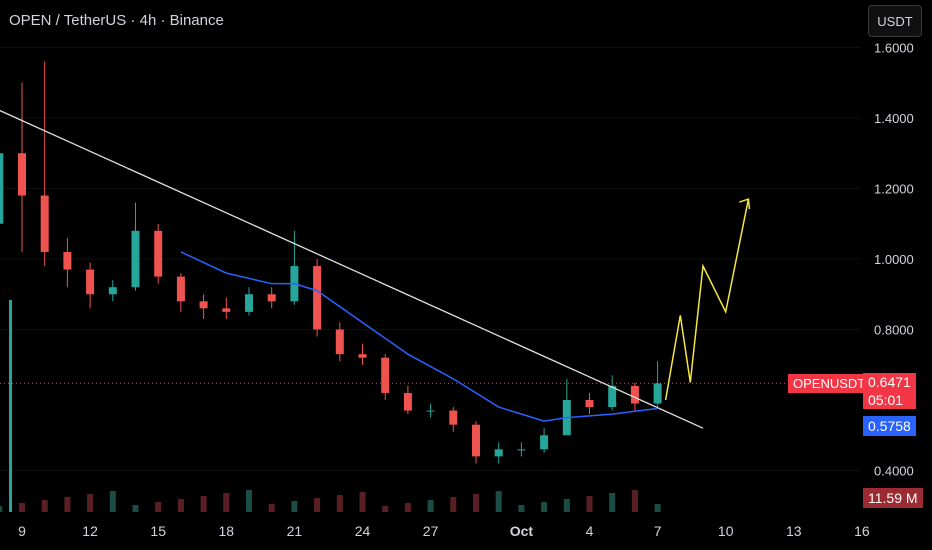  What do you see at coordinates (894, 471) in the screenshot?
I see `price-axis-label: 0.4000` at bounding box center [894, 471].